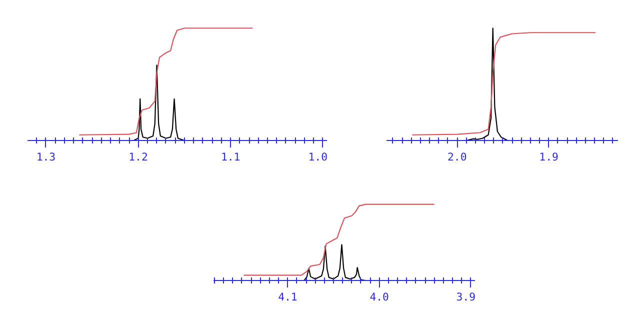 Image resolution: width=639 pixels, height=332 pixels. I want to click on x-tick-label: 1.1, so click(230, 157).